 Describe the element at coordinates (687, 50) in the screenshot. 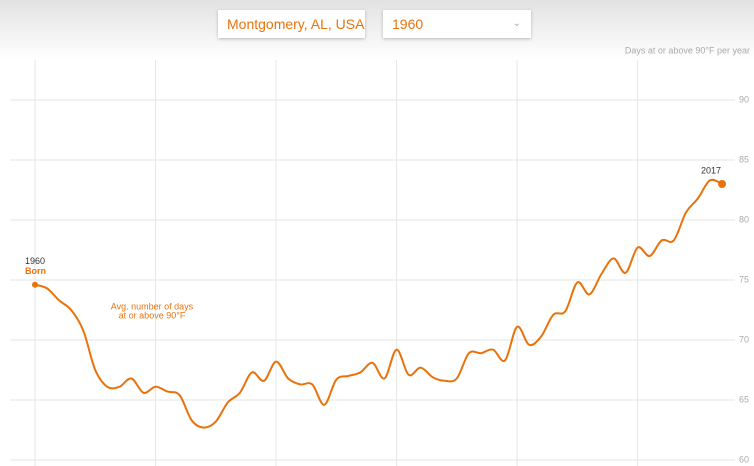

I see `y-axis-label: Days at or above 90°F per year` at that location.